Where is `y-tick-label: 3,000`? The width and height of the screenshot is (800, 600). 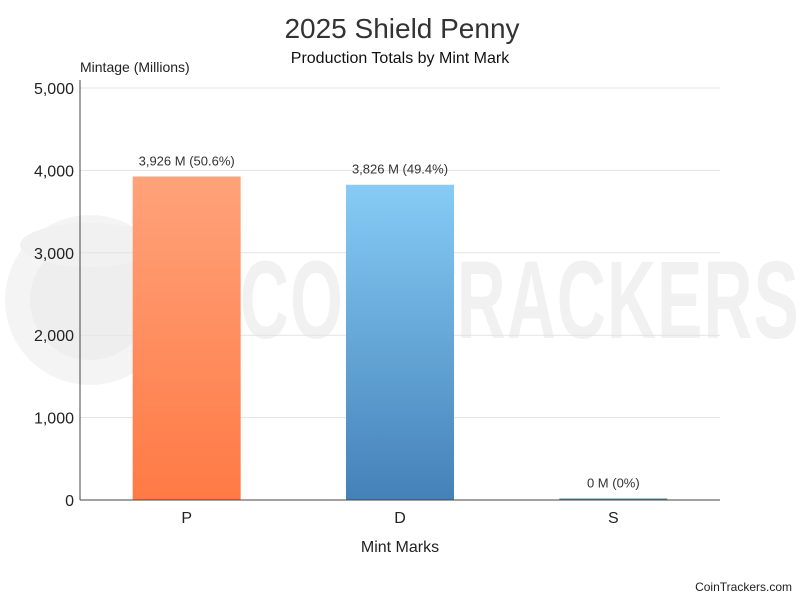 y-tick-label: 3,000 is located at coordinates (54, 254).